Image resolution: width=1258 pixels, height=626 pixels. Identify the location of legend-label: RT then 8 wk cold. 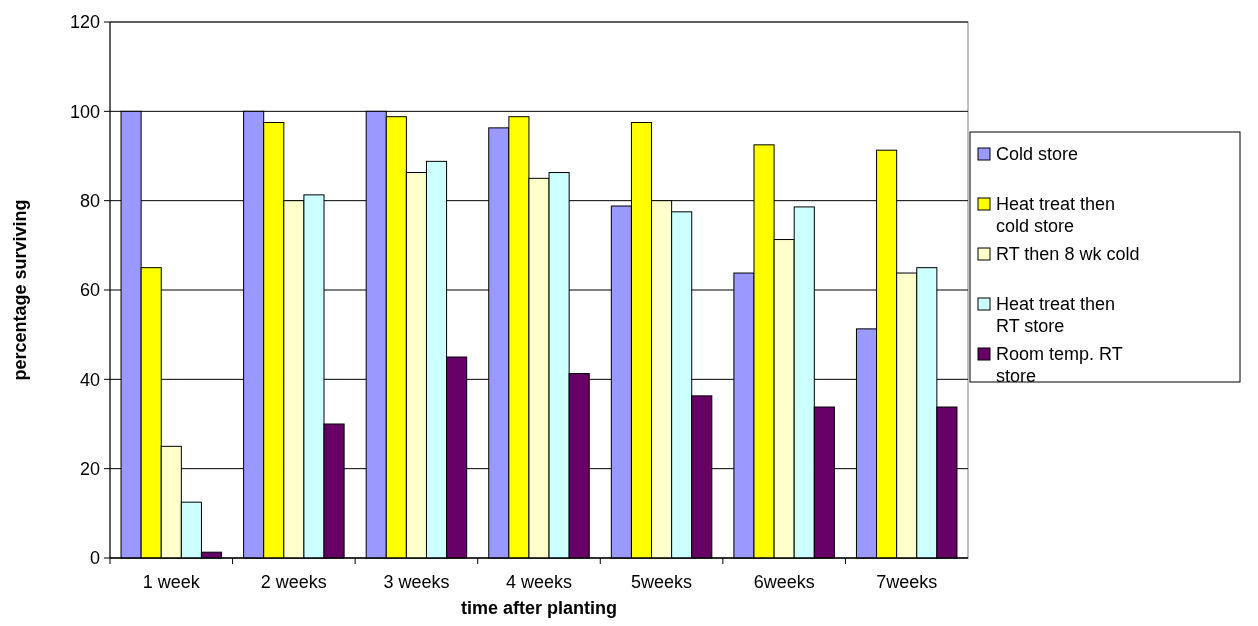
(1068, 254).